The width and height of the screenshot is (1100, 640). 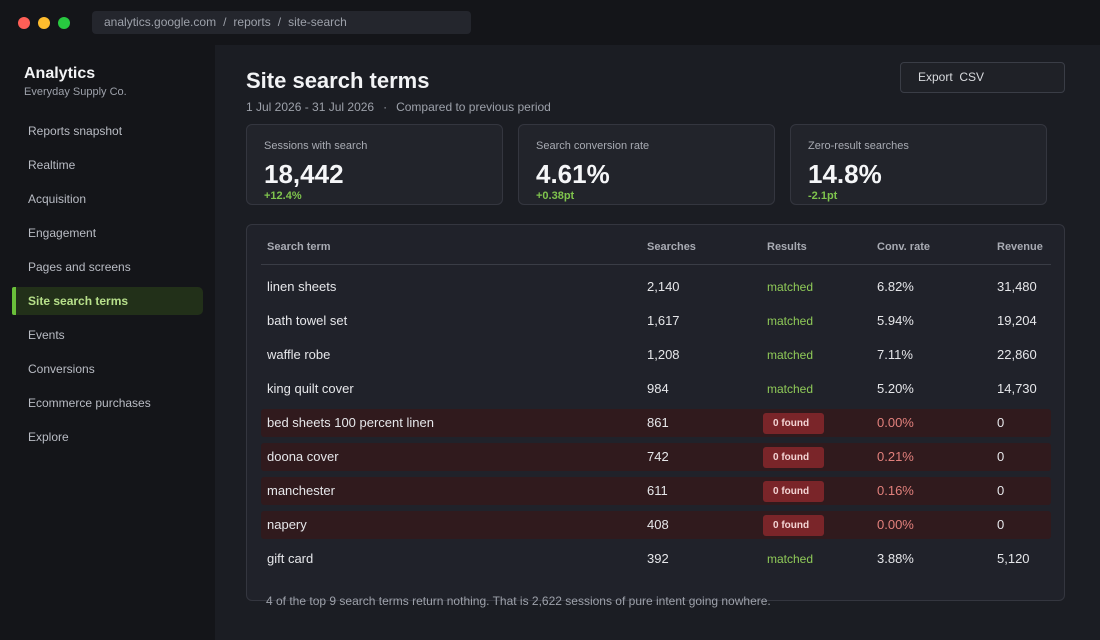 What do you see at coordinates (646, 164) in the screenshot?
I see `metric-card-search-conversion-rate: Search conversion rate 4.61% +0.38pt` at bounding box center [646, 164].